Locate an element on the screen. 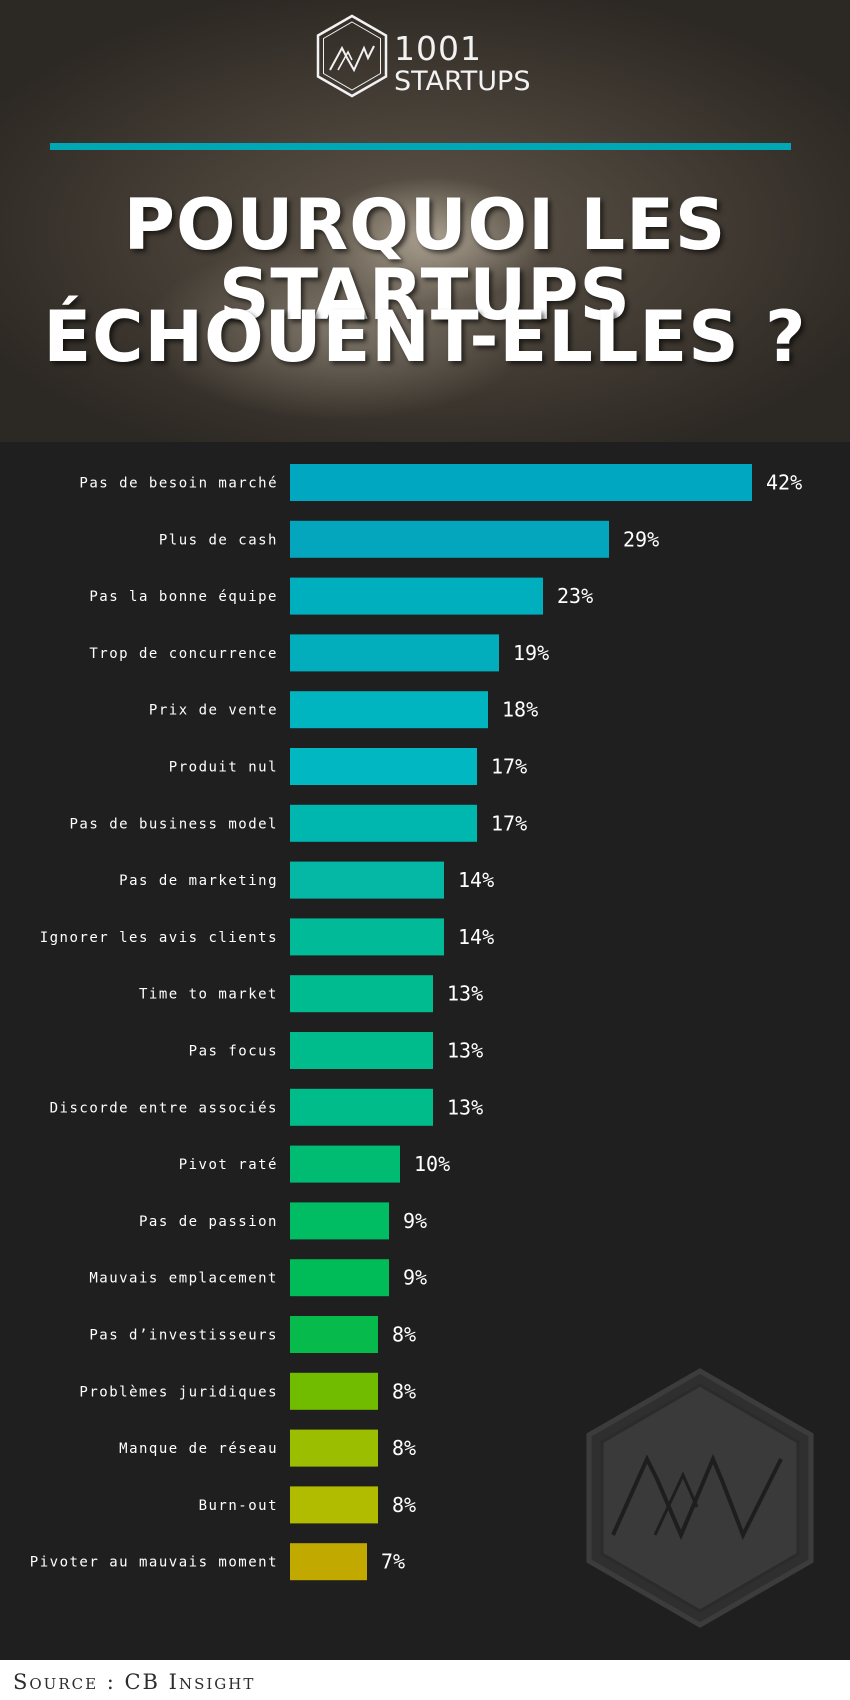 The height and width of the screenshot is (1700, 850). headline-line-1: POURQUOI LES STARTUPS is located at coordinates (425, 260).